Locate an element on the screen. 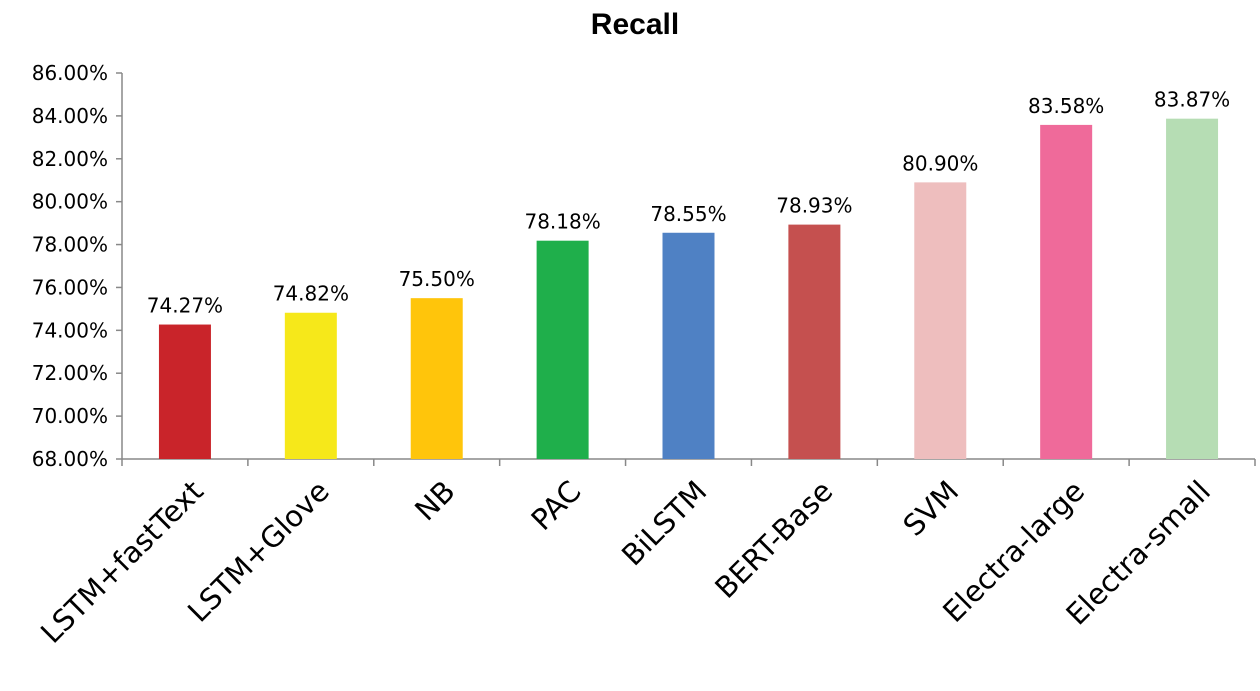 The height and width of the screenshot is (691, 1260). x-tick-label: BiLSTM is located at coordinates (664, 523).